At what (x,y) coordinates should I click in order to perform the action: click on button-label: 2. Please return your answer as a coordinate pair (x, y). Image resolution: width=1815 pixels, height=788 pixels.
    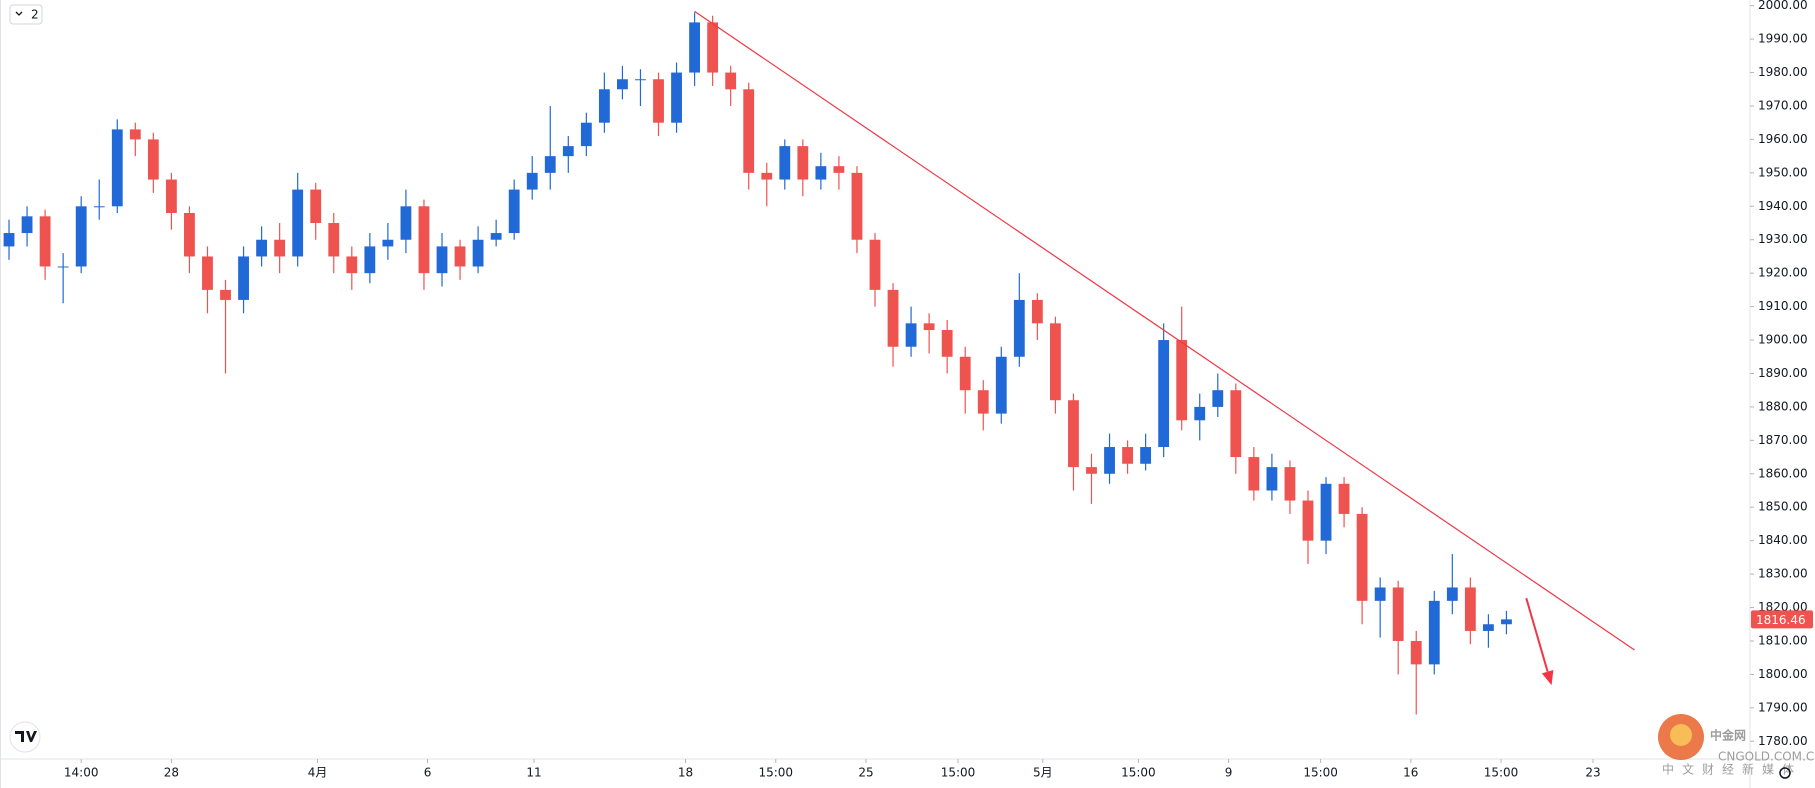
    Looking at the image, I should click on (35, 15).